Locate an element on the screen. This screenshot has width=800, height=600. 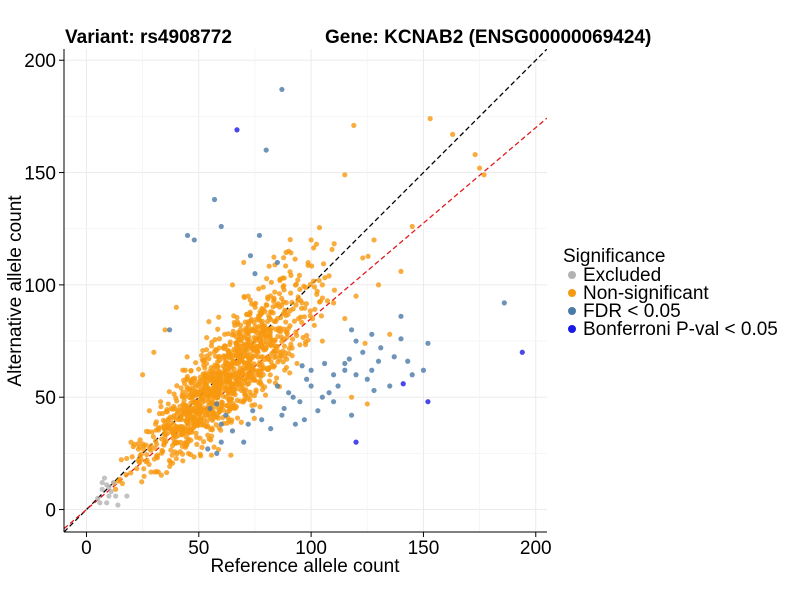
y-tick-label: 50 is located at coordinates (45, 398).